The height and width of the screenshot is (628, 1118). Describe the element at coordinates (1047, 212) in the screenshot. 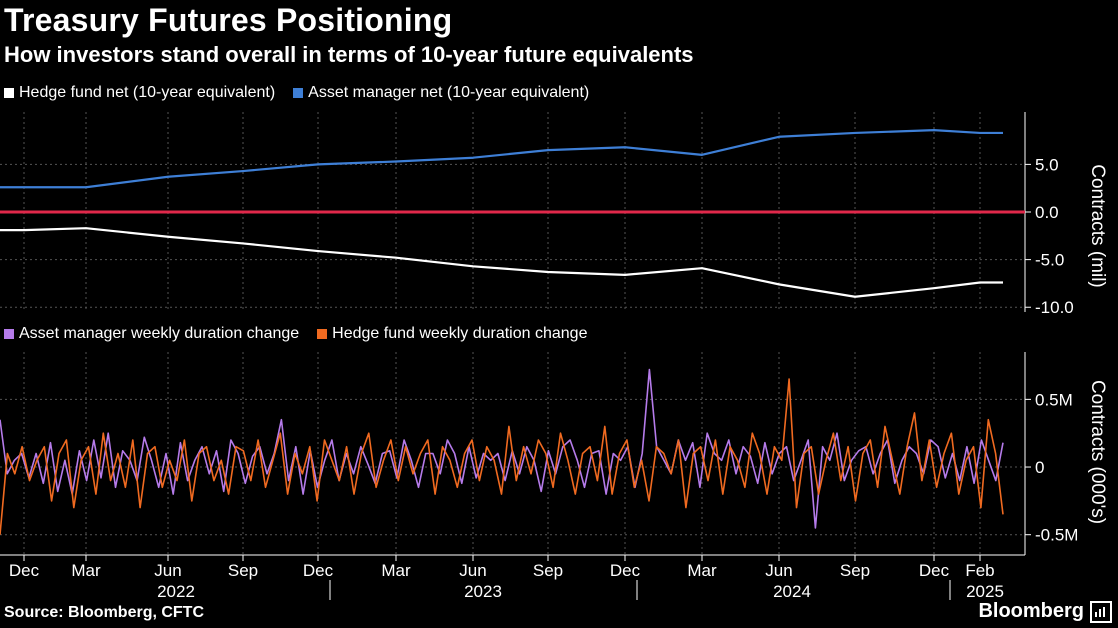

I see `y-tick-label: 0.0` at that location.